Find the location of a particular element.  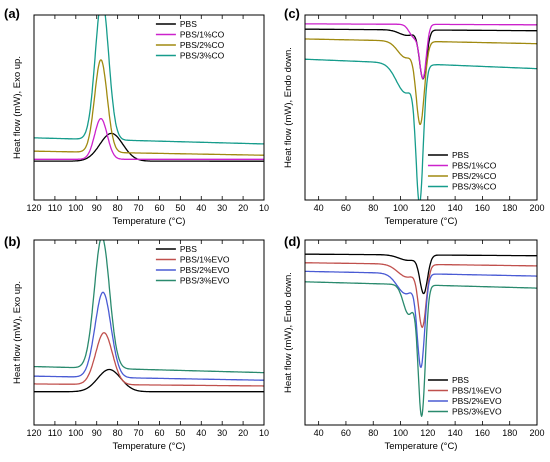

panel-label: (c) is located at coordinates (292, 13).